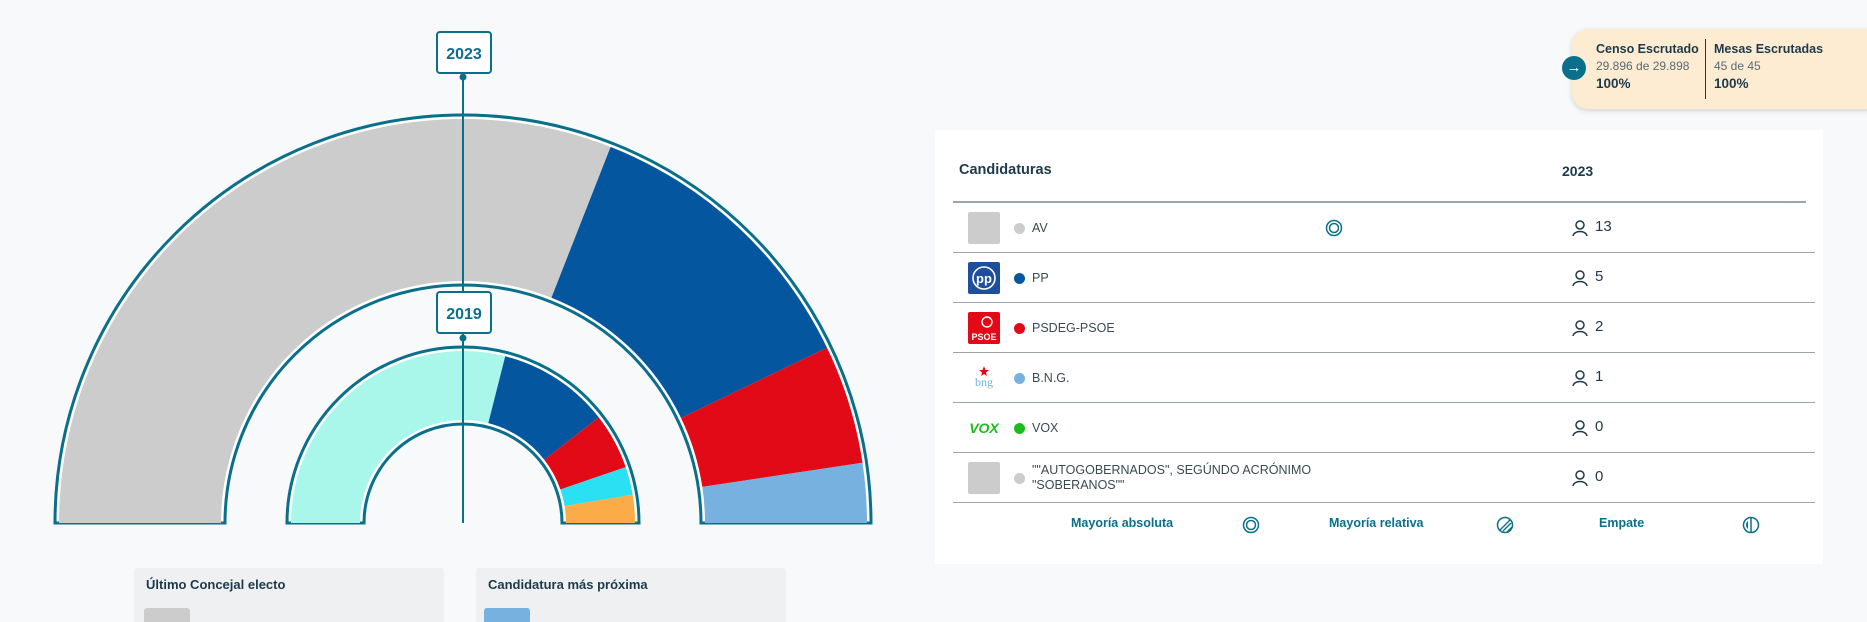 The image size is (1867, 622). What do you see at coordinates (1384, 428) in the screenshot?
I see `party-row-vox: VOX VOX 0` at bounding box center [1384, 428].